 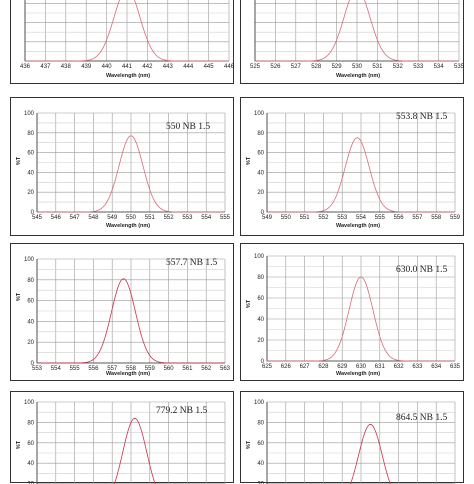 I want to click on x-tick-label: 525, so click(x=255, y=67).